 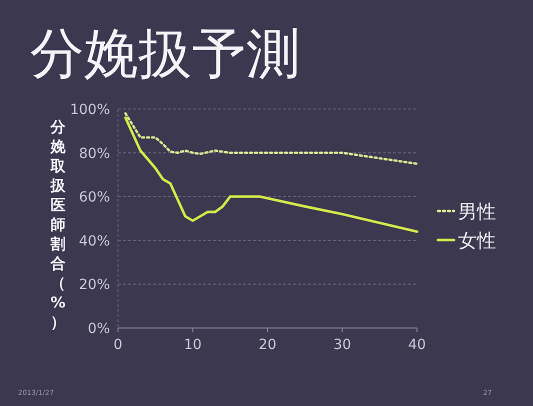 I want to click on y-tick-label: 0%, so click(x=99, y=329).